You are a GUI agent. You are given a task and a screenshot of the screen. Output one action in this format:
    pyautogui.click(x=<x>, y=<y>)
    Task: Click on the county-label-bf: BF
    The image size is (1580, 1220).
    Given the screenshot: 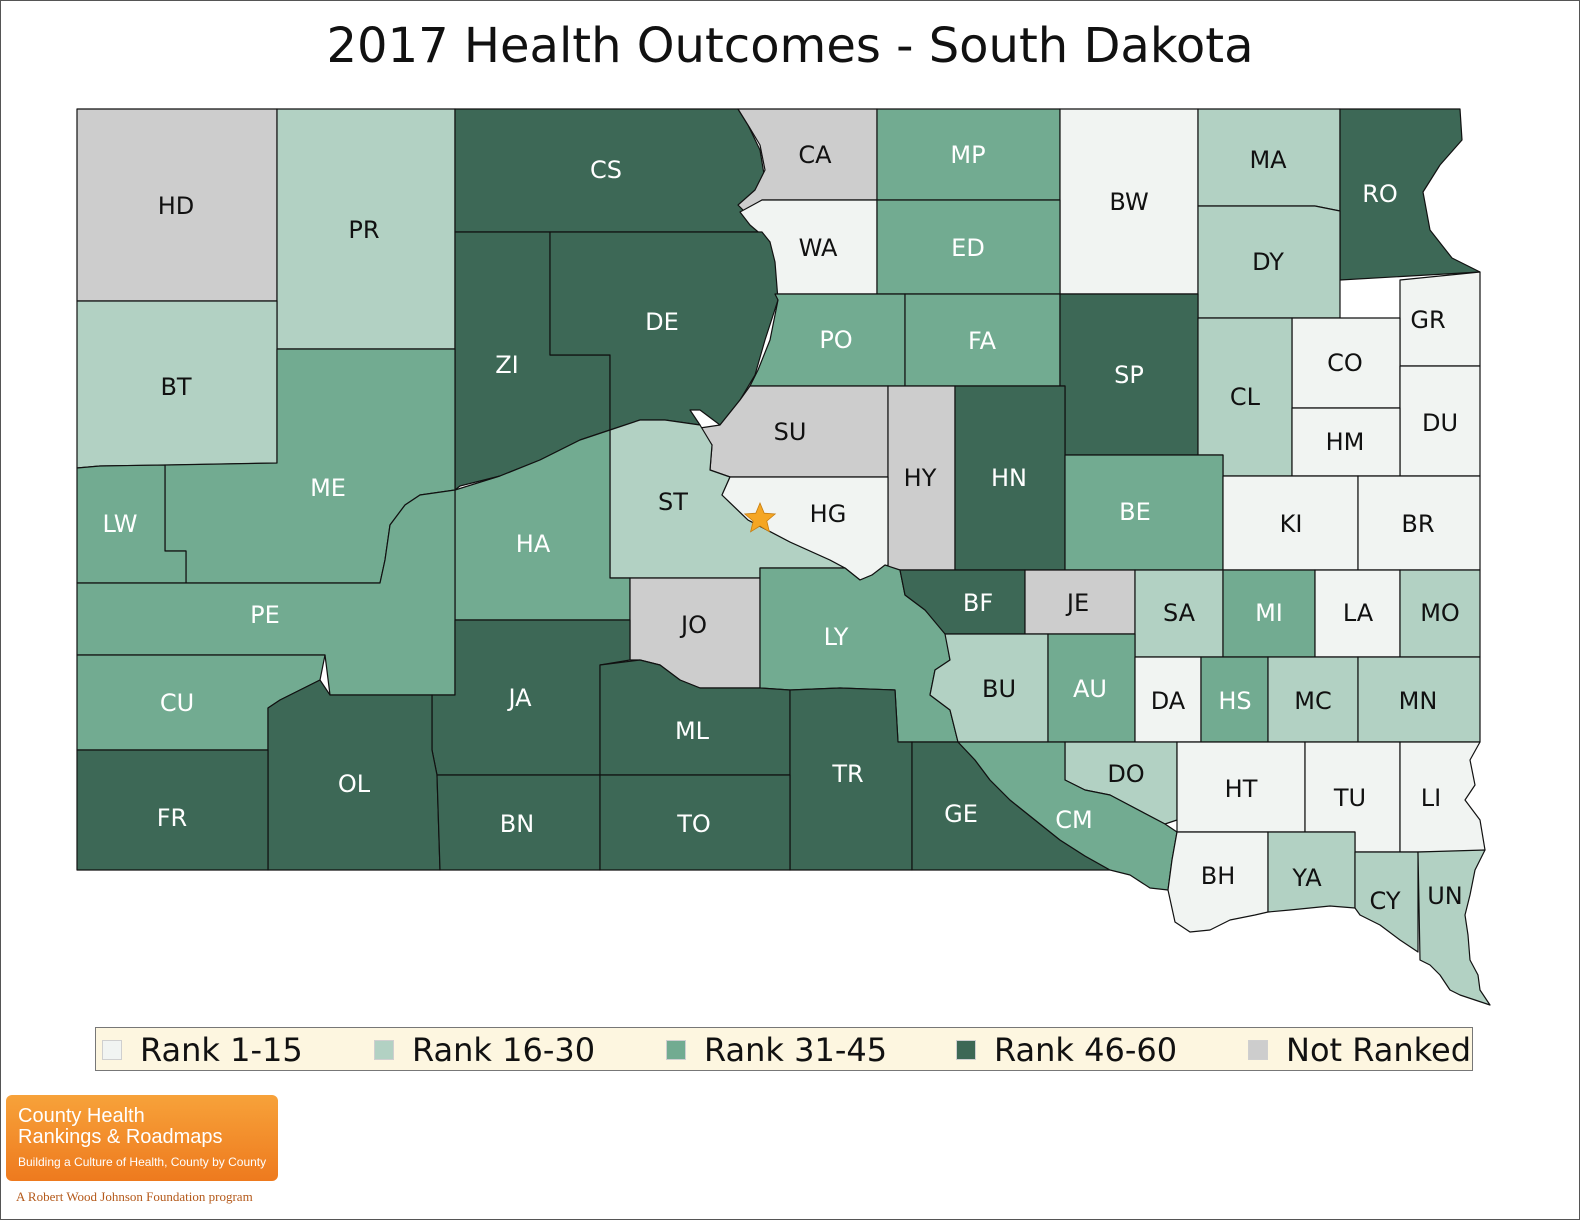 What is the action you would take?
    pyautogui.click(x=978, y=603)
    